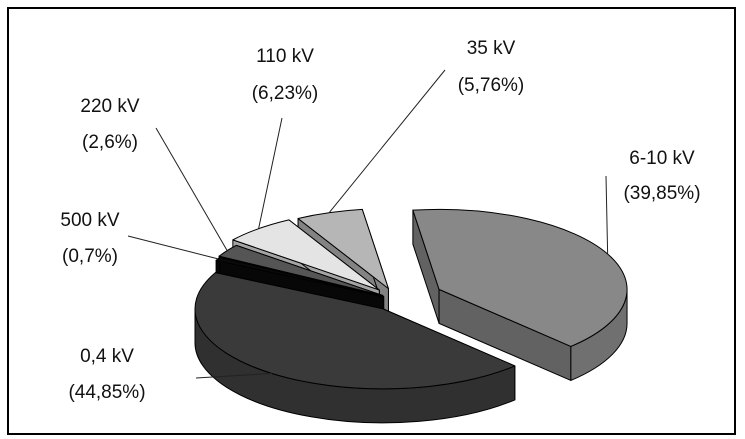  Describe the element at coordinates (661, 193) in the screenshot. I see `label-6-10kv-pct: (39,85%)` at that location.